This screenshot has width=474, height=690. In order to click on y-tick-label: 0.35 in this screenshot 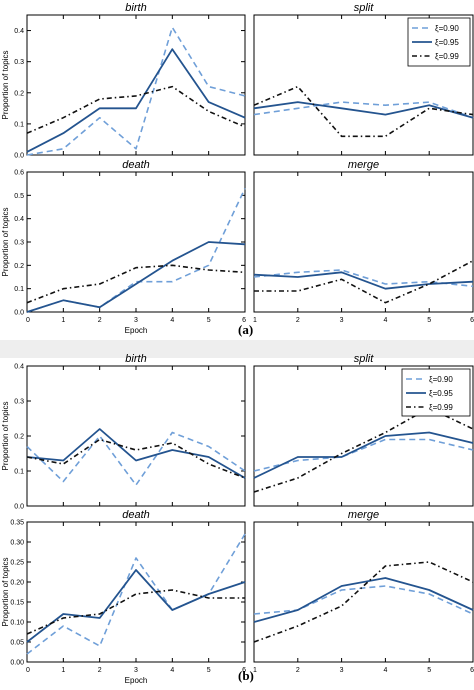, I will do `click(17, 523)`.